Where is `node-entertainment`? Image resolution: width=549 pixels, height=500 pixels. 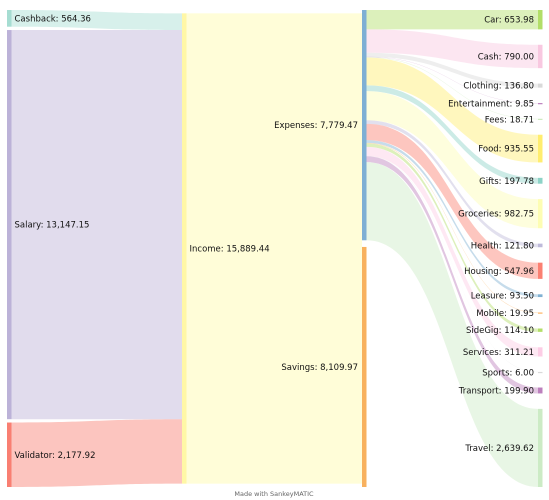
node-entertainment is located at coordinates (540, 104).